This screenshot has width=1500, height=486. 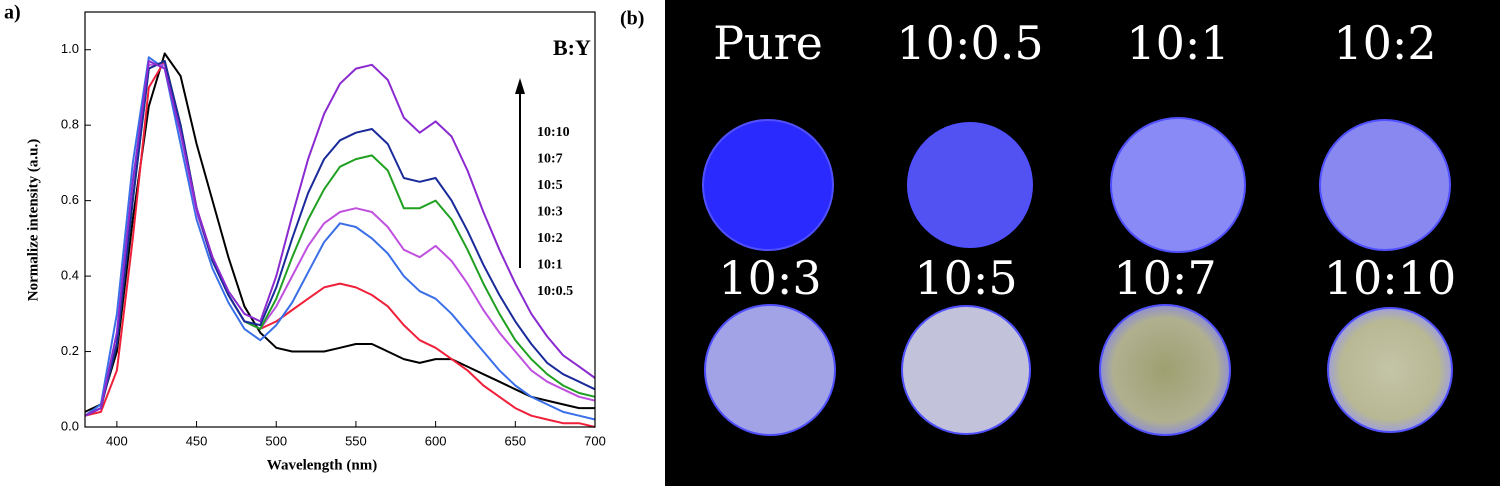 What do you see at coordinates (550, 212) in the screenshot?
I see `legend-label: 10:3` at bounding box center [550, 212].